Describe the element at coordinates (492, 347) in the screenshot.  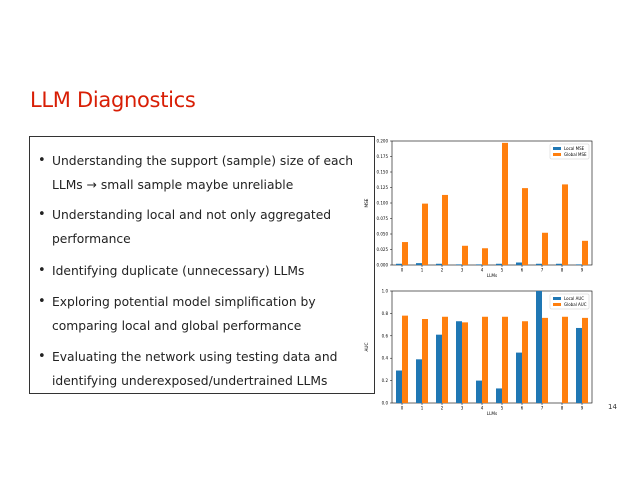
I see `plot-frame` at that location.